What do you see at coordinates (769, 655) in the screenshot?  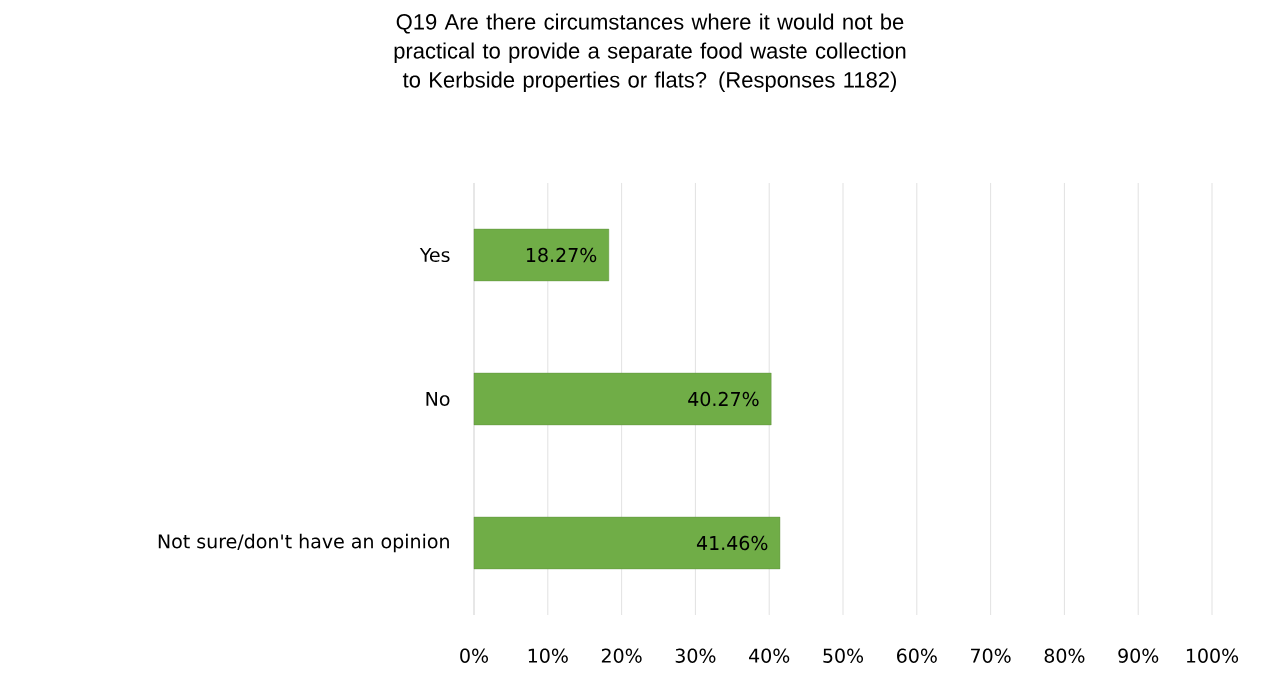 I see `x-tick-label: 40%` at bounding box center [769, 655].